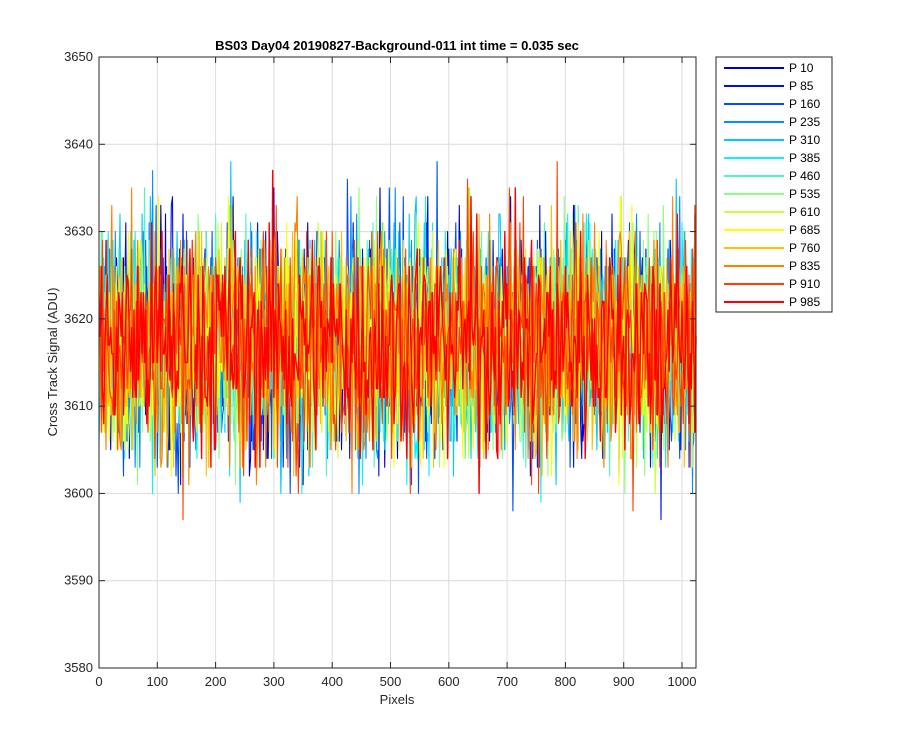  Describe the element at coordinates (804, 212) in the screenshot. I see `legend-label: P 610` at that location.